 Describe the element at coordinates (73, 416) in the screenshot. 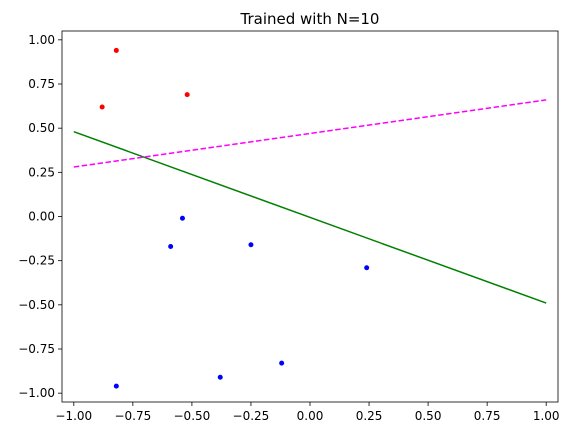

I see `x-tick-label: −1.00` at that location.